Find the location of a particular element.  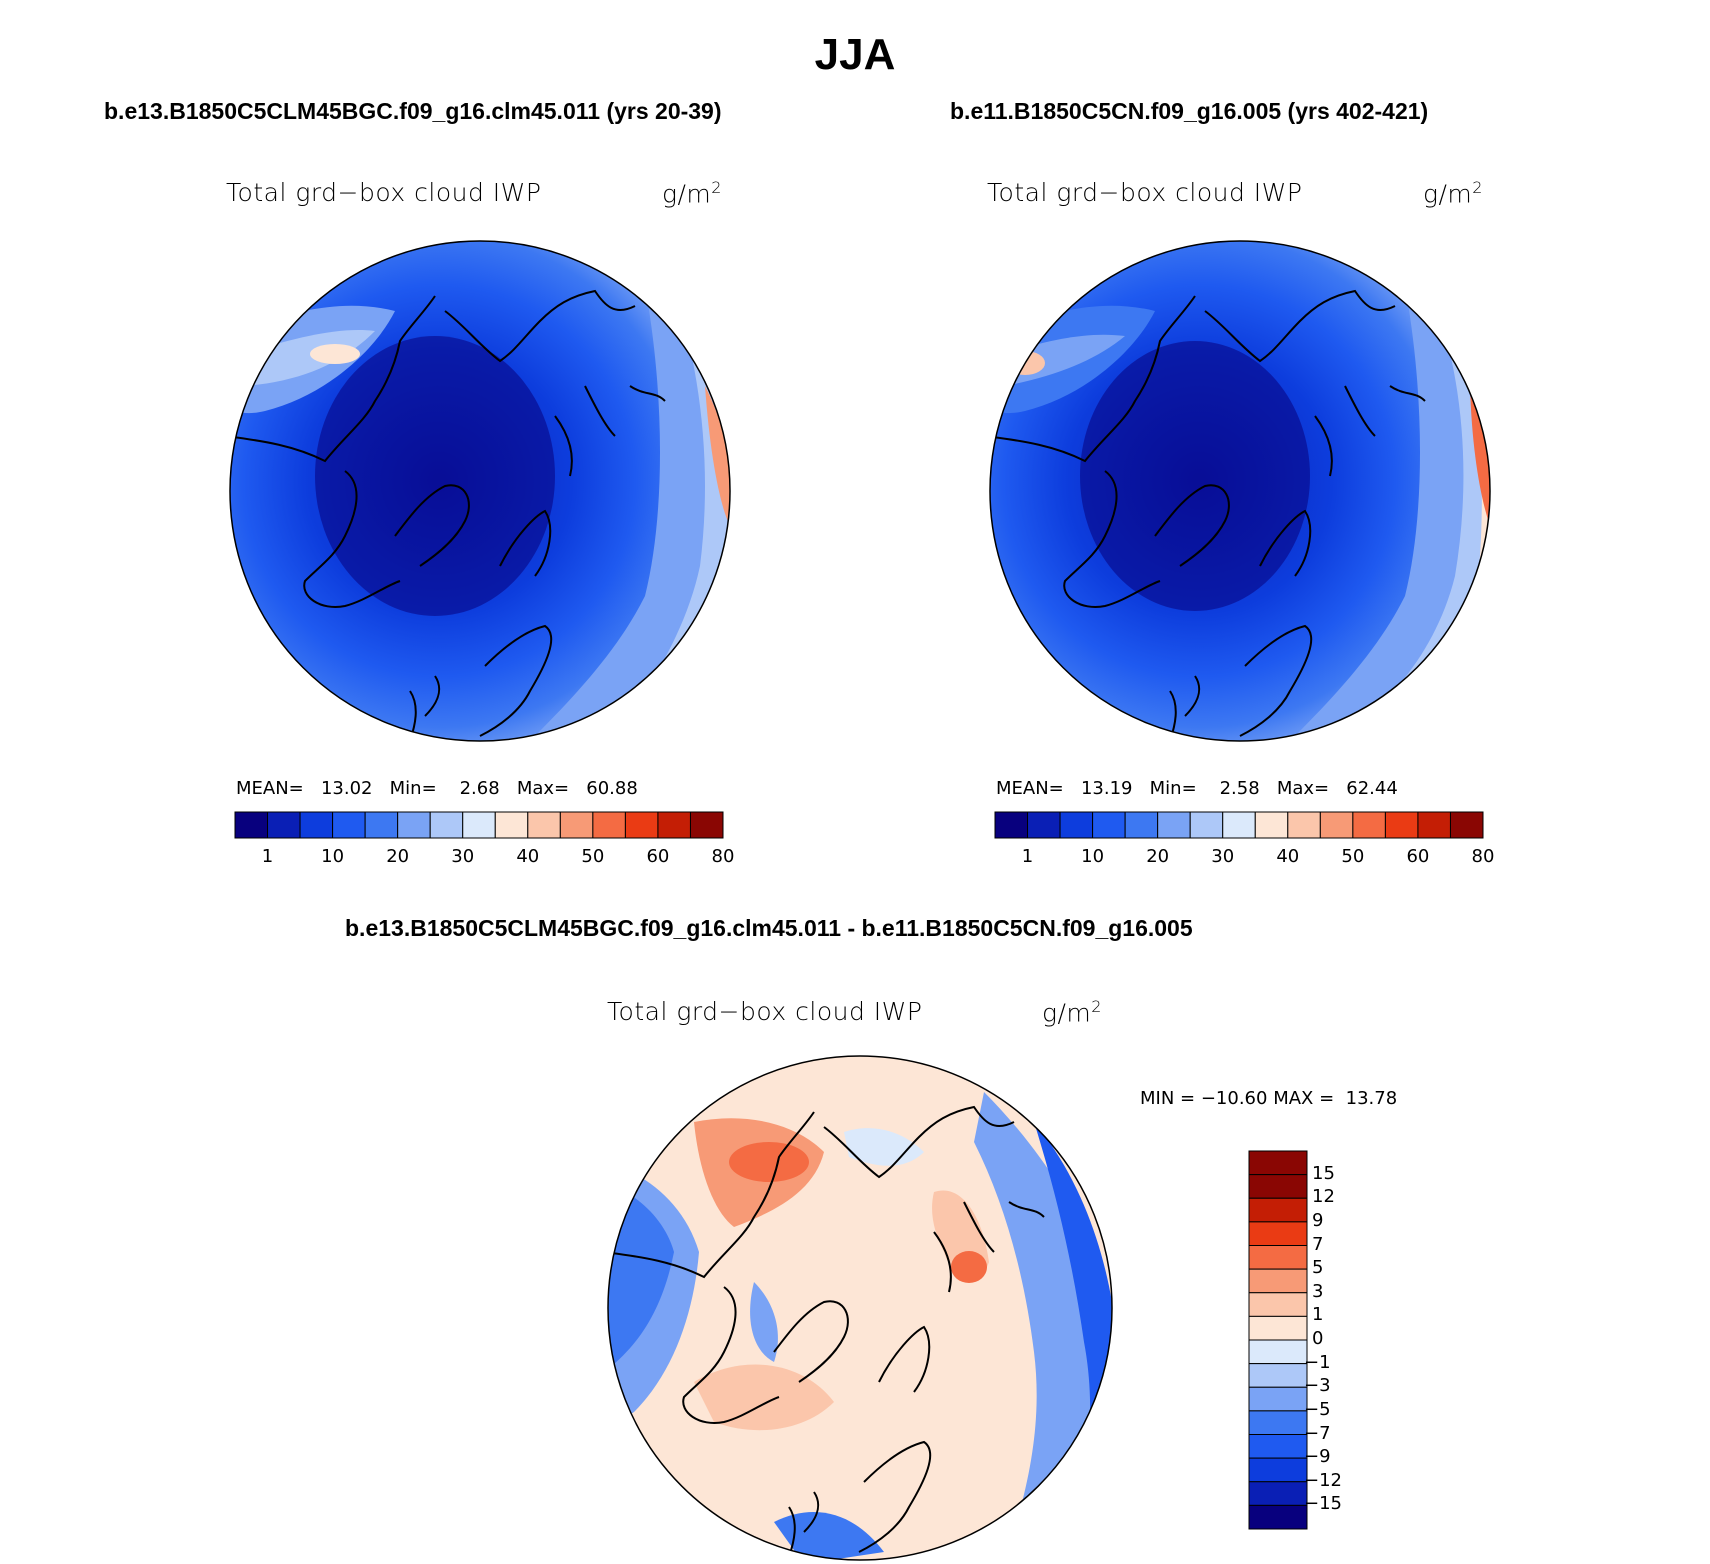

panel2-colorbar-tick-label: 30 is located at coordinates (1223, 856).